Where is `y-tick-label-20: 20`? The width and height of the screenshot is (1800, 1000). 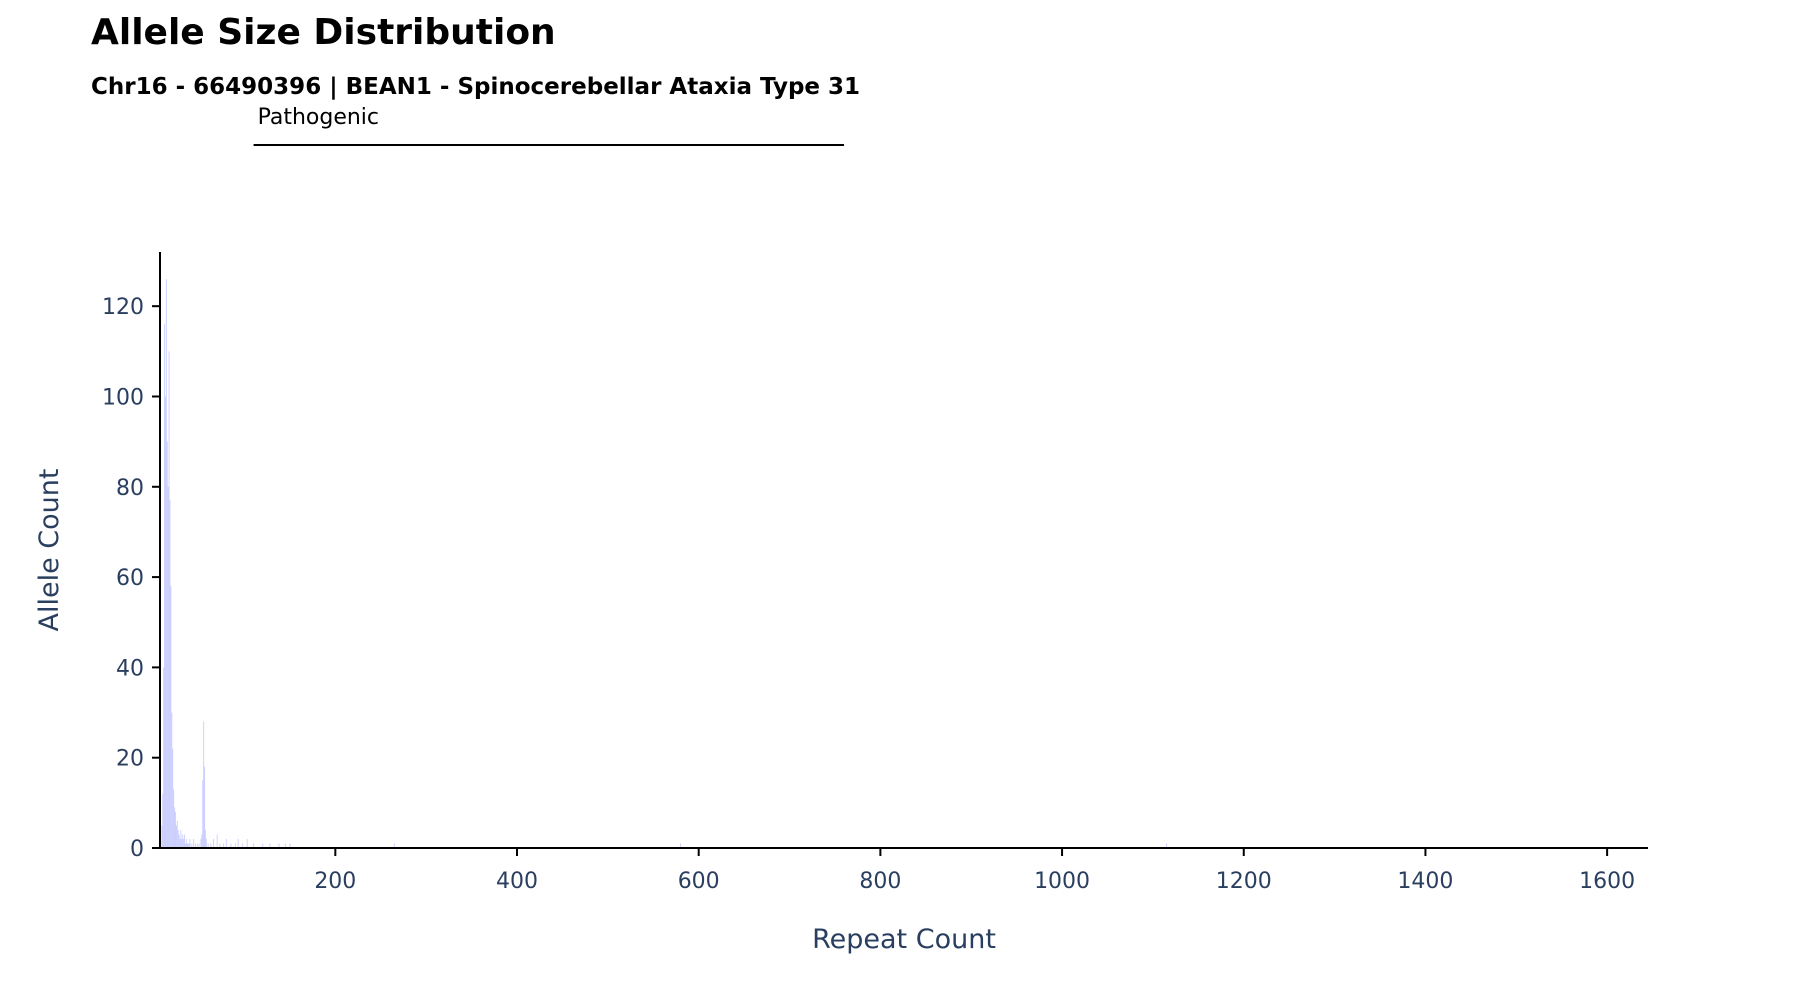 y-tick-label-20: 20 is located at coordinates (130, 759).